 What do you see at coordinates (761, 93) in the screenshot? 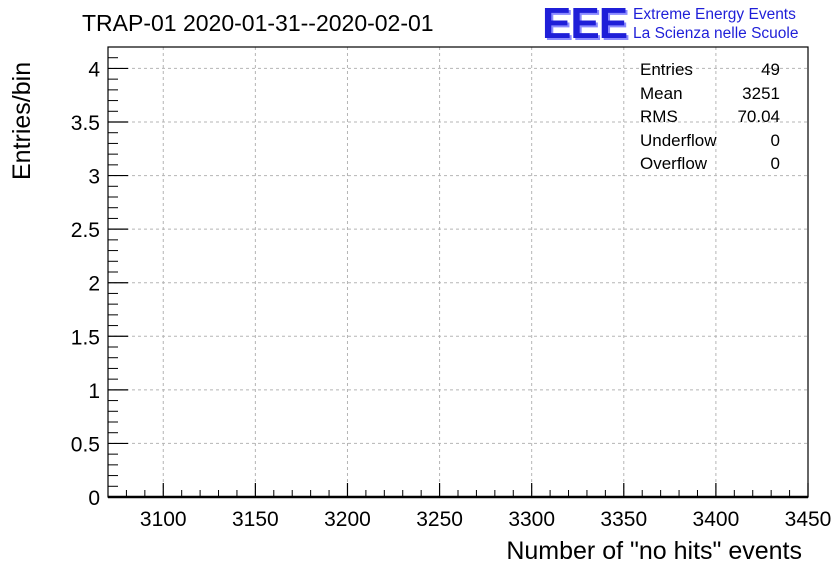
I see `stat-value: 3251` at bounding box center [761, 93].